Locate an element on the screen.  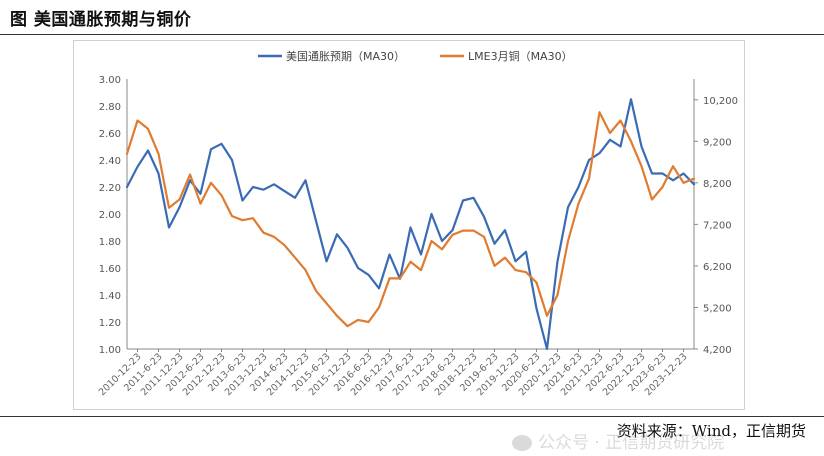
y-left-tick-label: 3.00 is located at coordinates (110, 80).